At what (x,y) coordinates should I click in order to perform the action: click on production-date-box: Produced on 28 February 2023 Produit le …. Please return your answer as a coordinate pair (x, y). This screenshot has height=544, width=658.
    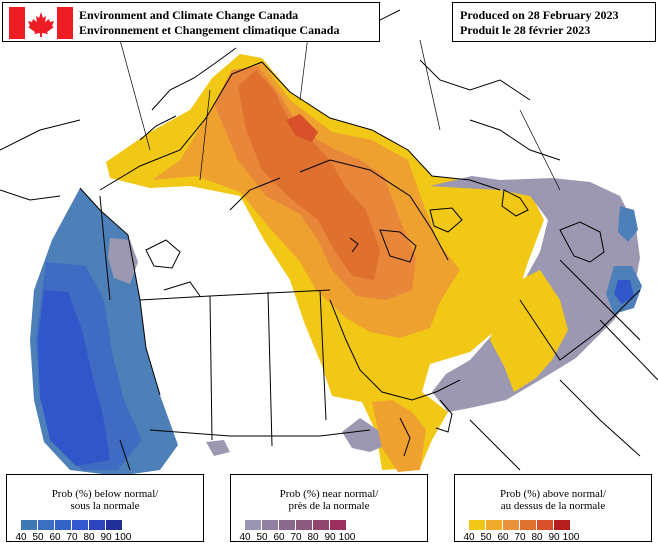
    Looking at the image, I should click on (554, 22).